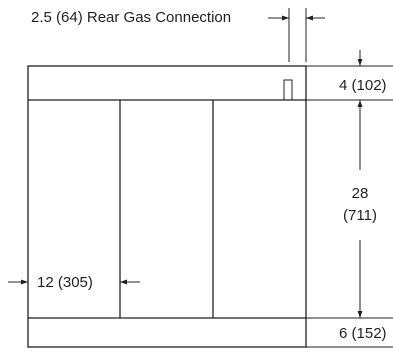 This screenshot has height=352, width=393. I want to click on gas-connection-label: 2.5 (64) Rear Gas Connection, so click(131, 17).